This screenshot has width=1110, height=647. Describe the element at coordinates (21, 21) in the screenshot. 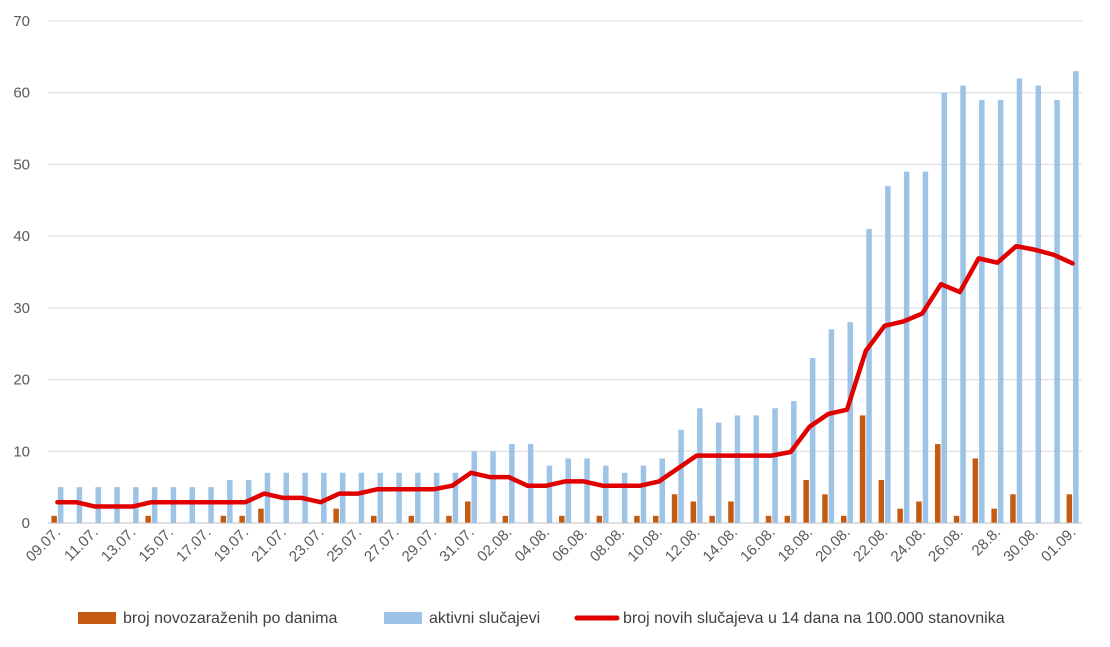

I see `y-tick-label: 70` at that location.